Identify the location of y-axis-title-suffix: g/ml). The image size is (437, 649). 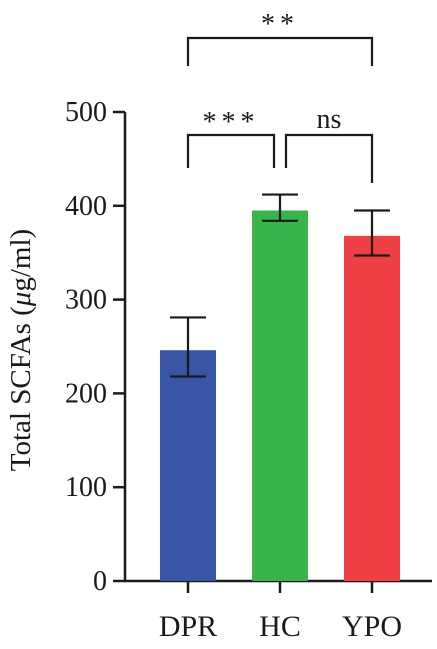
(21, 260).